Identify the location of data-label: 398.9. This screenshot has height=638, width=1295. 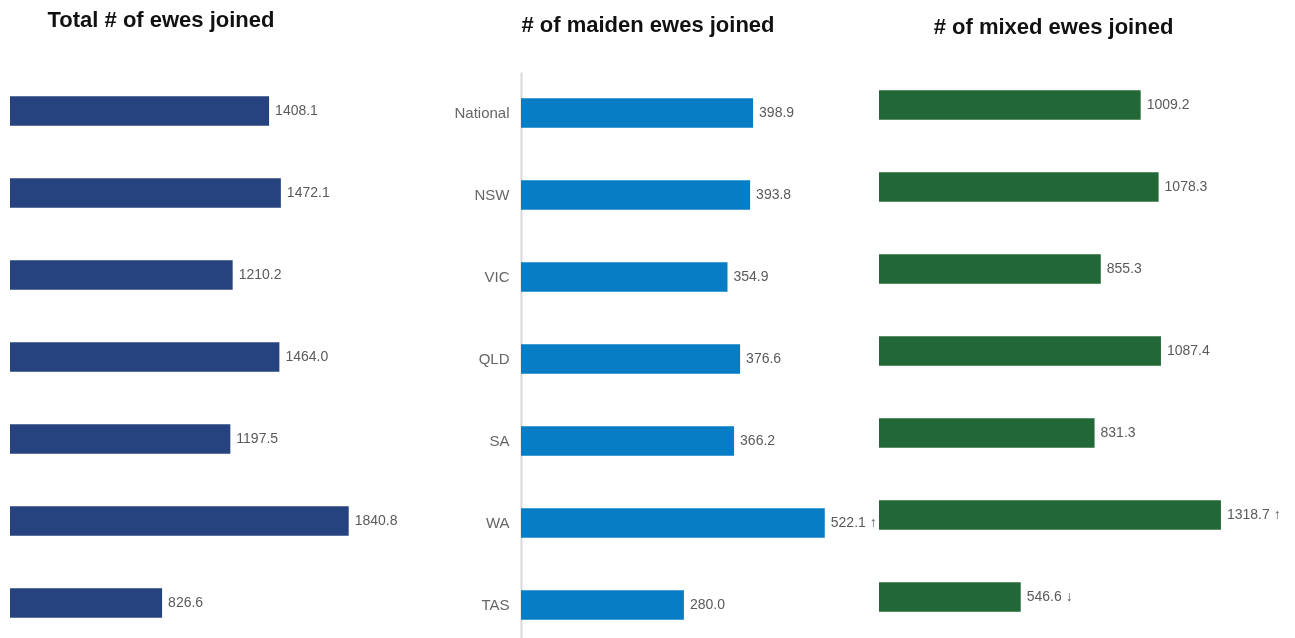
(777, 112).